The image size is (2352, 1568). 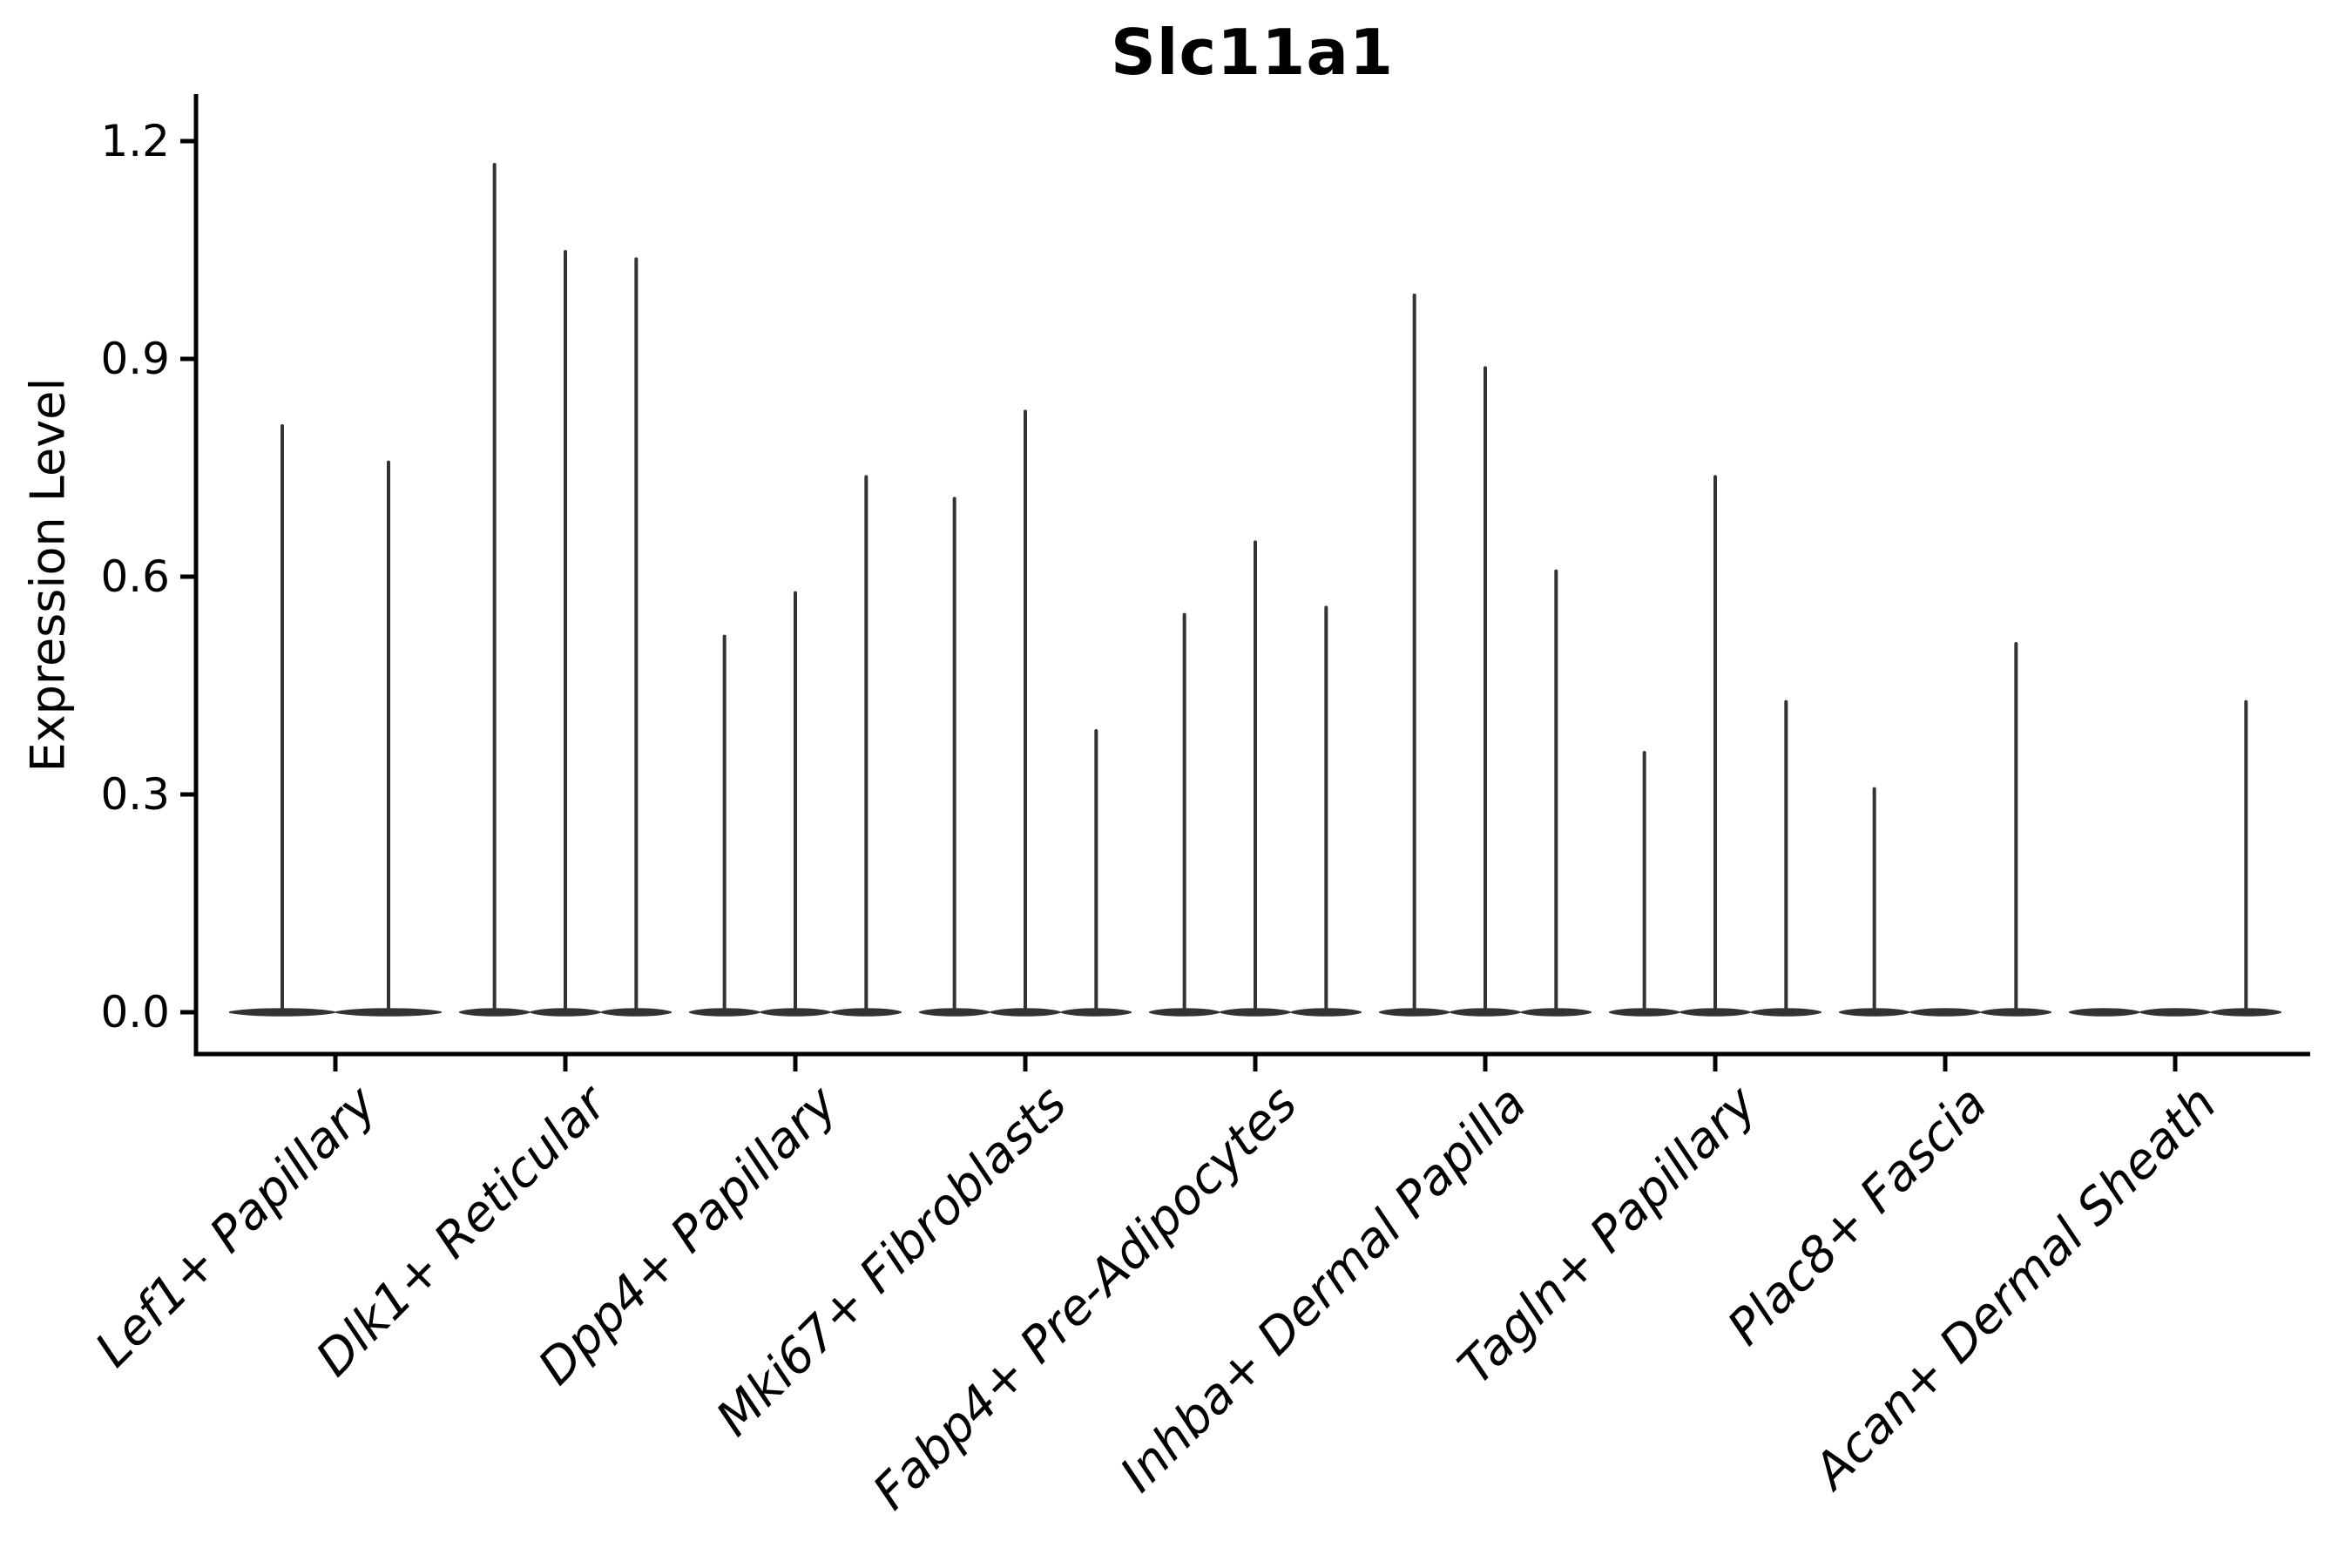 What do you see at coordinates (135, 1012) in the screenshot?
I see `y-tick-label: 0.0` at bounding box center [135, 1012].